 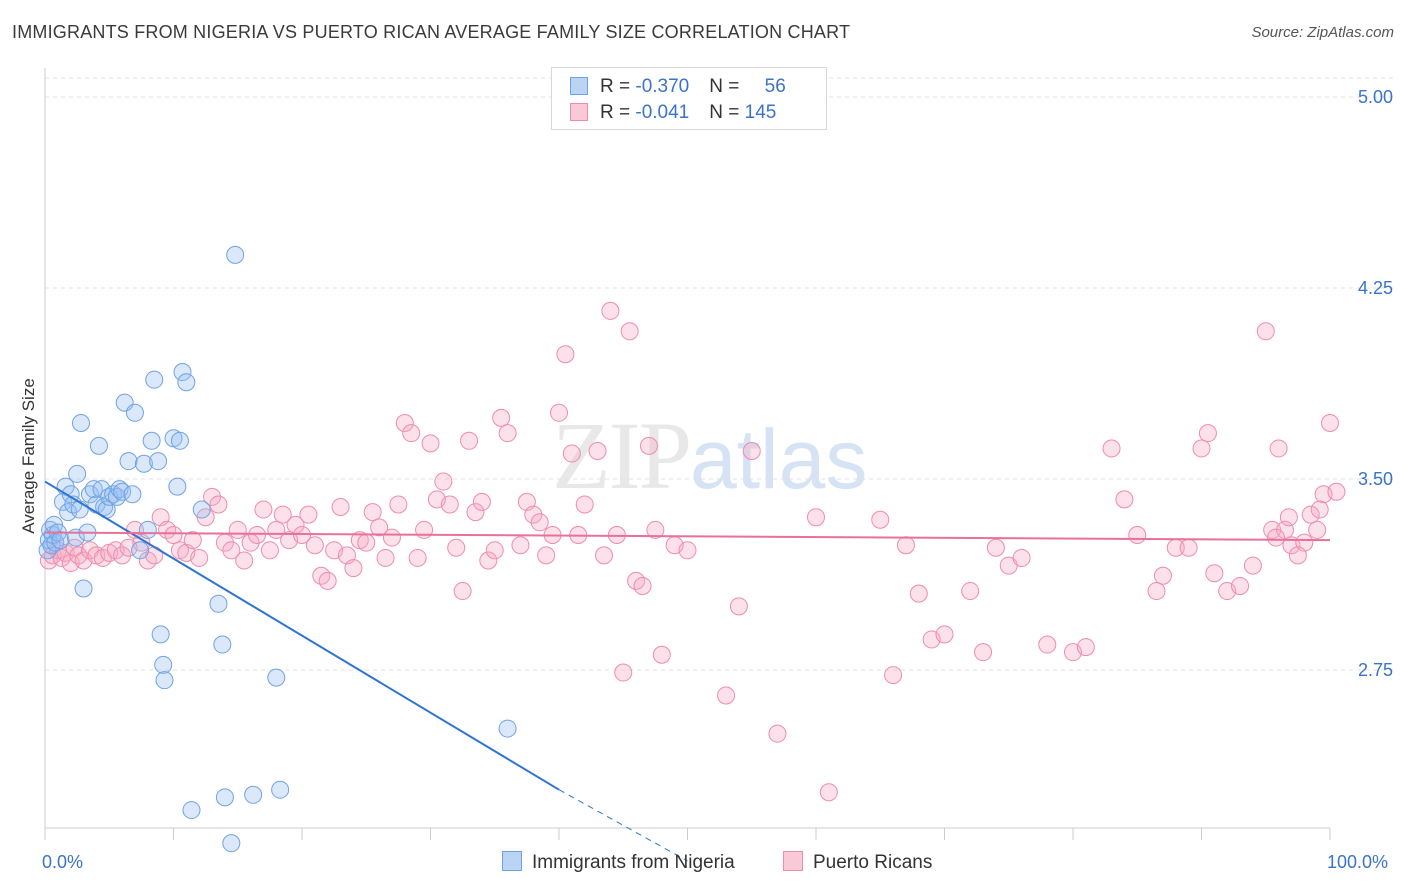 What do you see at coordinates (1375, 97) in the screenshot?
I see `y-tick-label: 5.00` at bounding box center [1375, 97].